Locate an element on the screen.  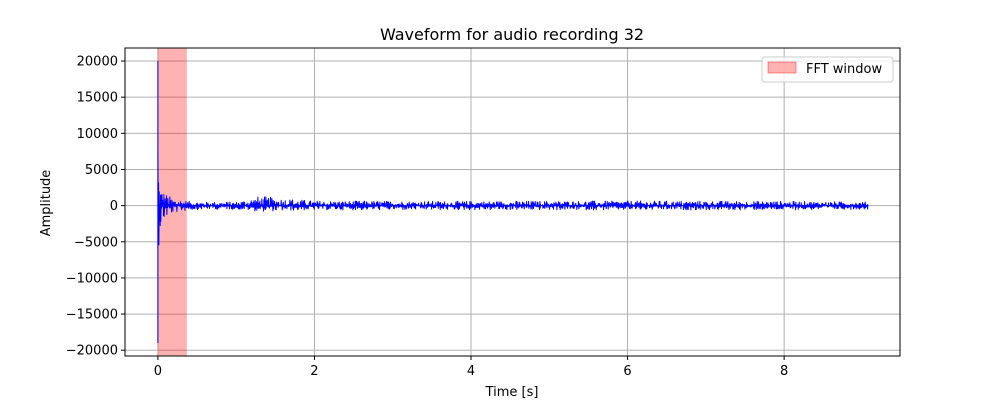
x-axis-label: Time [s] is located at coordinates (512, 392).